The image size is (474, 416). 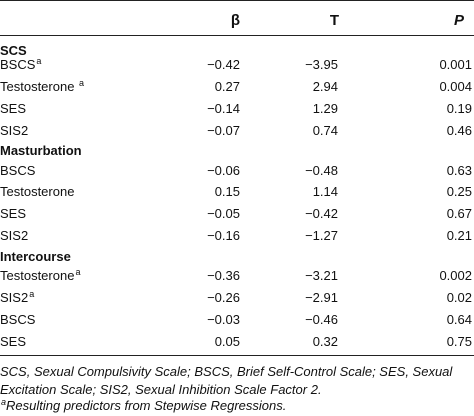 What do you see at coordinates (325, 86) in the screenshot?
I see `t-value: 2.94` at bounding box center [325, 86].